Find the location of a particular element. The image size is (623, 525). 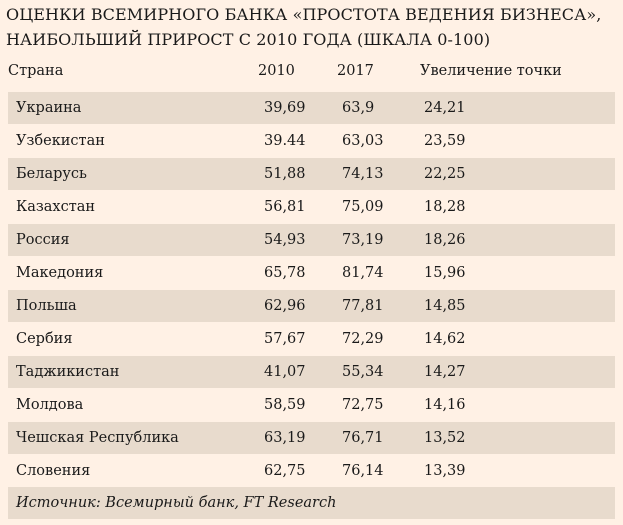

cell-increase: 24,21 is located at coordinates (445, 108).